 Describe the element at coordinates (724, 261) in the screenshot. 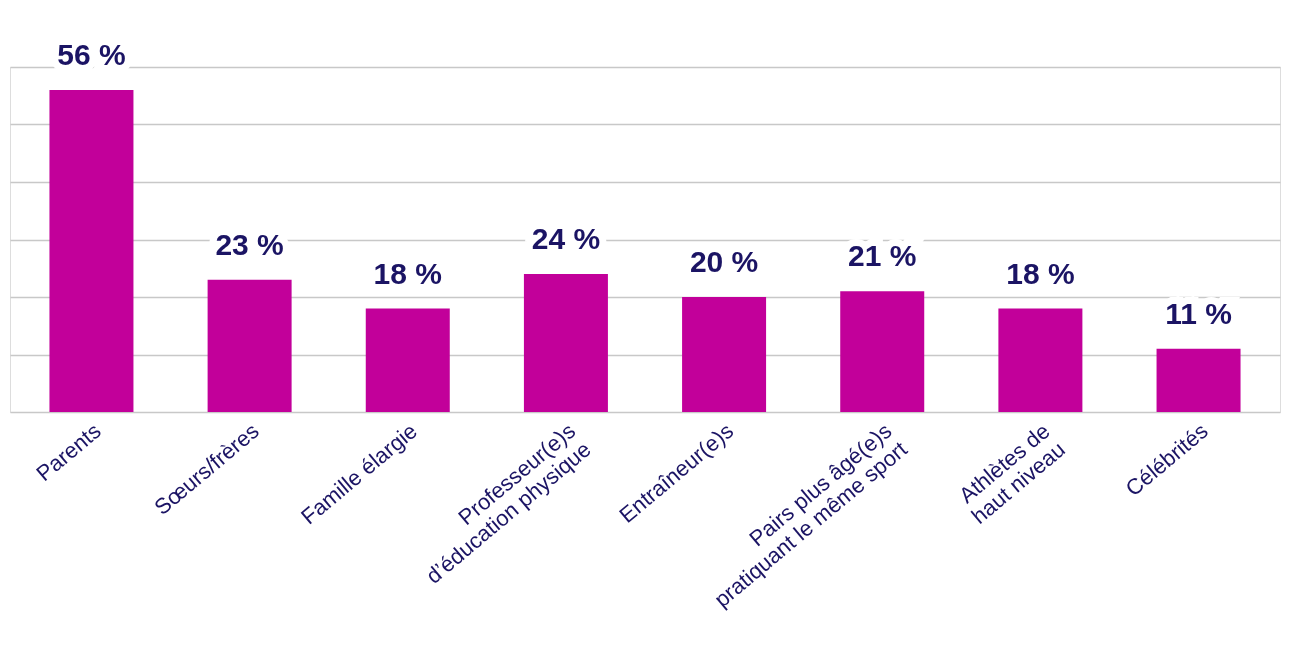

I see `data-label: 20 %` at that location.